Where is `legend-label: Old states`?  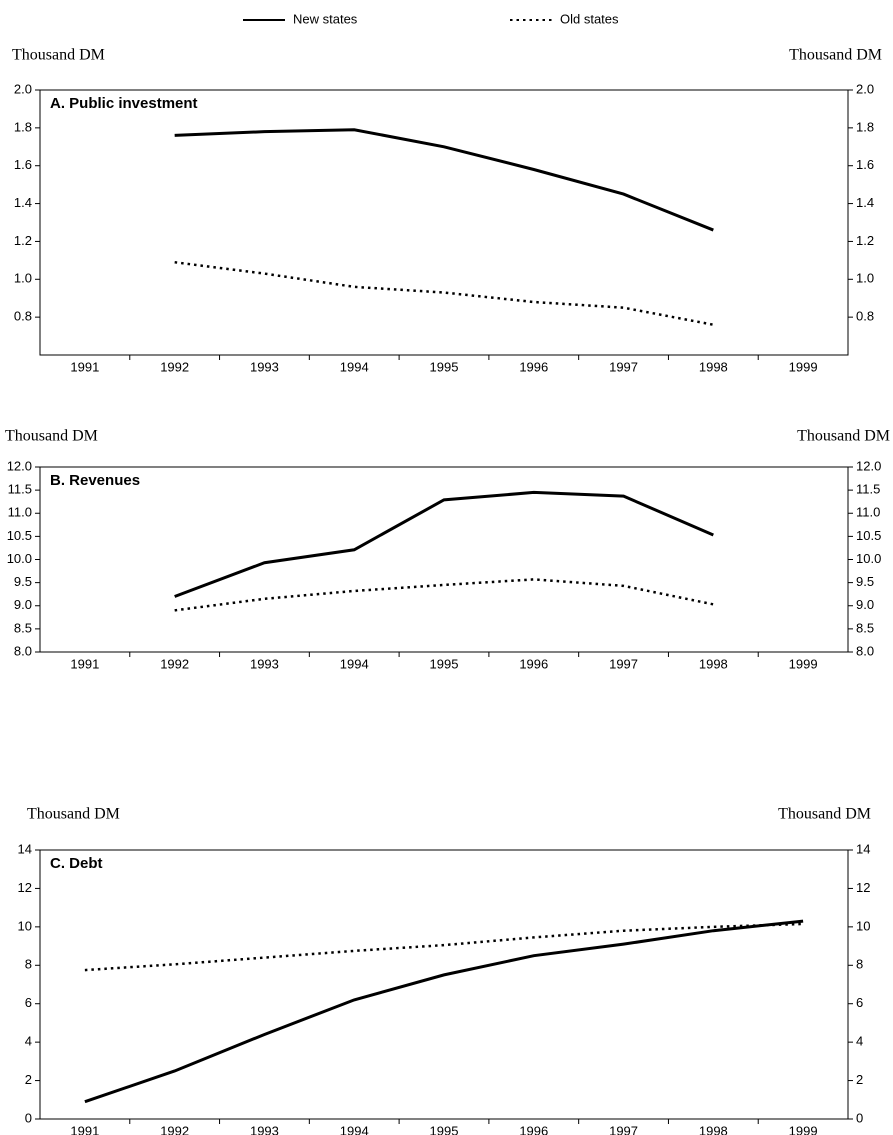
legend-label: Old states is located at coordinates (589, 18).